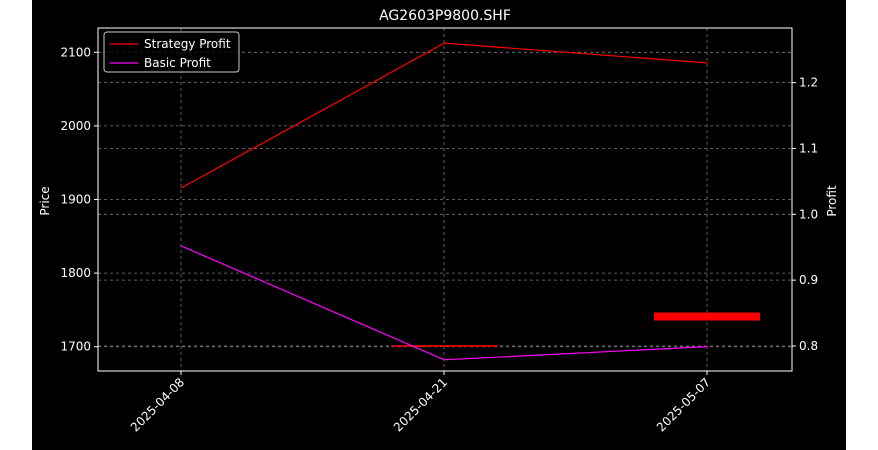 The height and width of the screenshot is (450, 878). I want to click on left-tick-label: 1900, so click(75, 200).